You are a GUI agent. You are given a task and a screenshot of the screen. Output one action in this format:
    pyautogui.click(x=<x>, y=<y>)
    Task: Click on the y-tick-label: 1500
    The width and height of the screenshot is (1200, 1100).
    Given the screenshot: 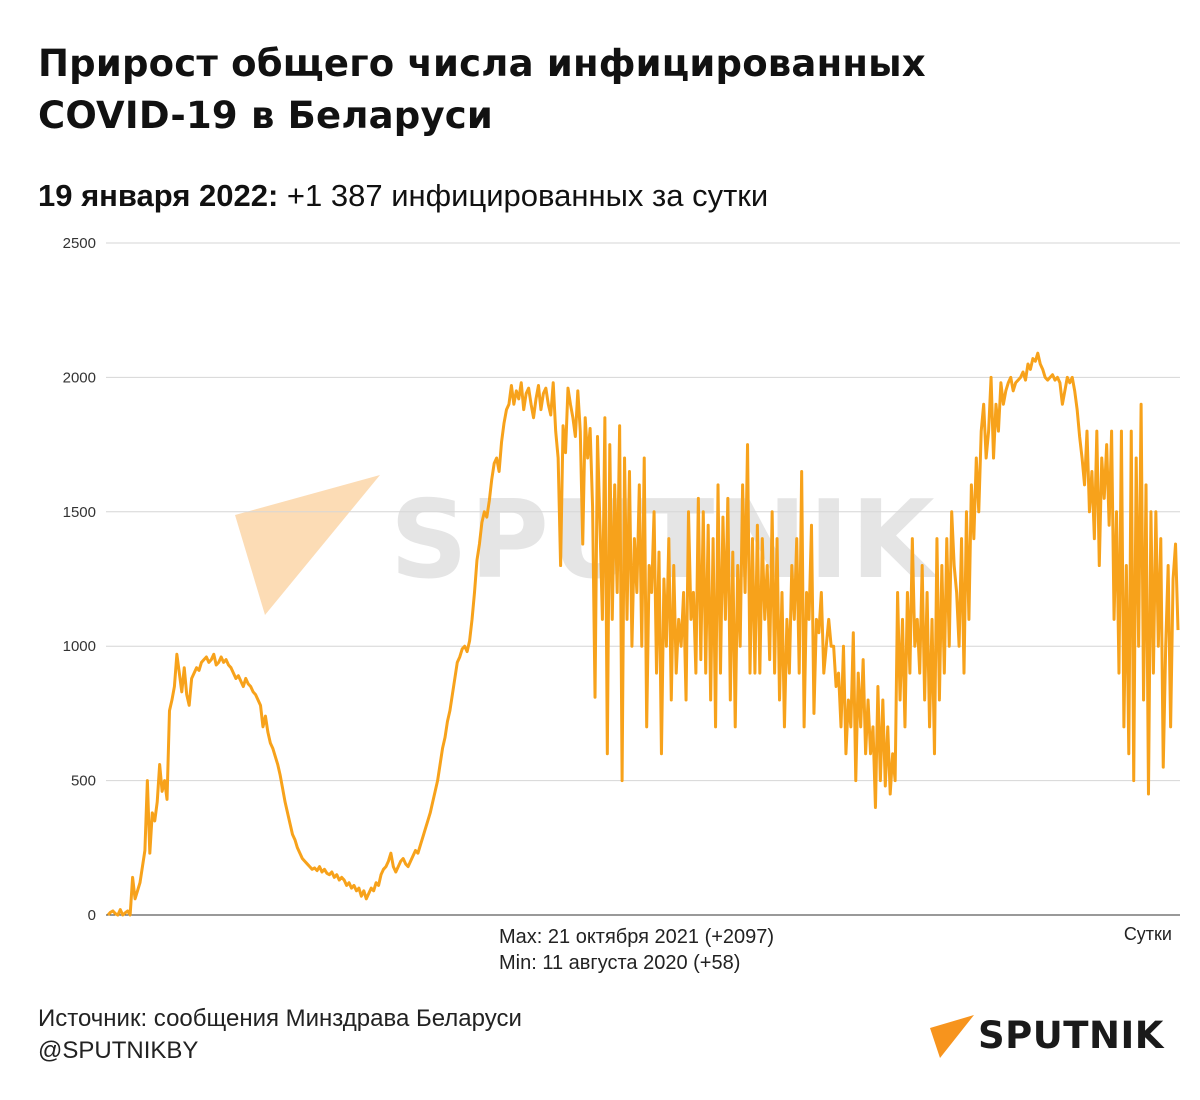 What is the action you would take?
    pyautogui.click(x=79, y=512)
    